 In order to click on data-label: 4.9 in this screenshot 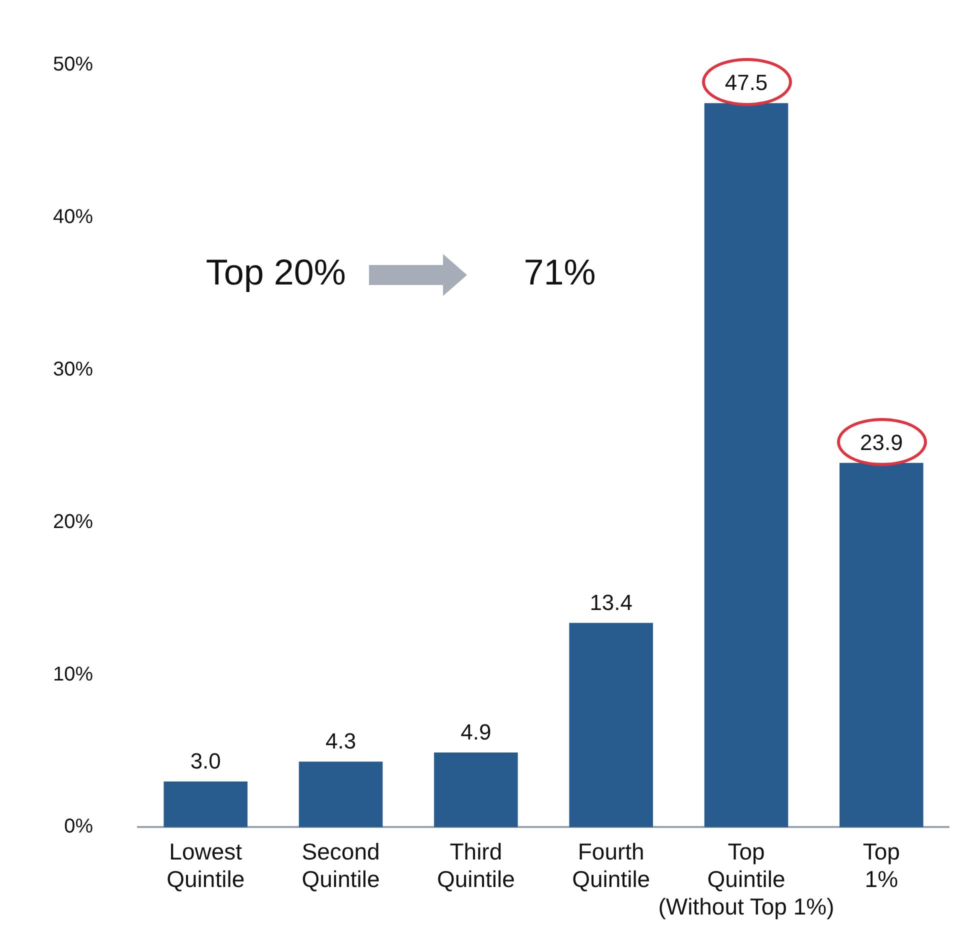, I will do `click(476, 732)`.